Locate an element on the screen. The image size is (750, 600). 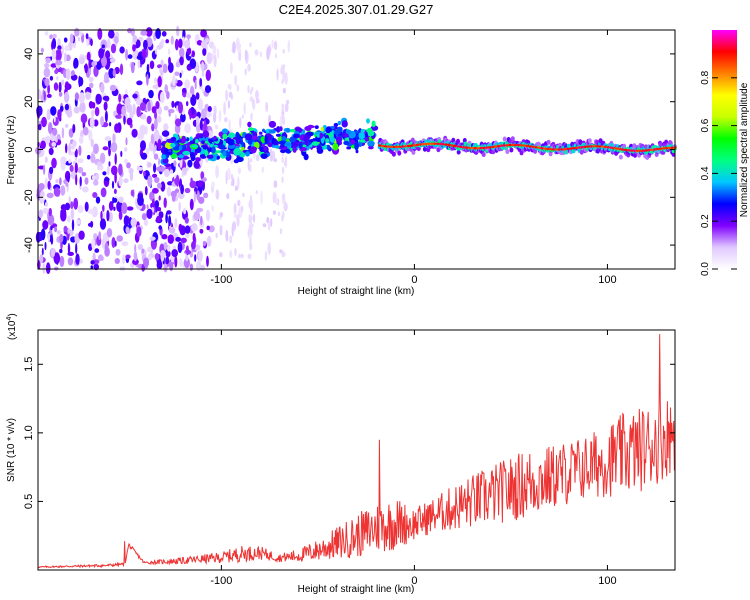
spectrogram-y-label: Frequency (Hz) is located at coordinates (11, 150).